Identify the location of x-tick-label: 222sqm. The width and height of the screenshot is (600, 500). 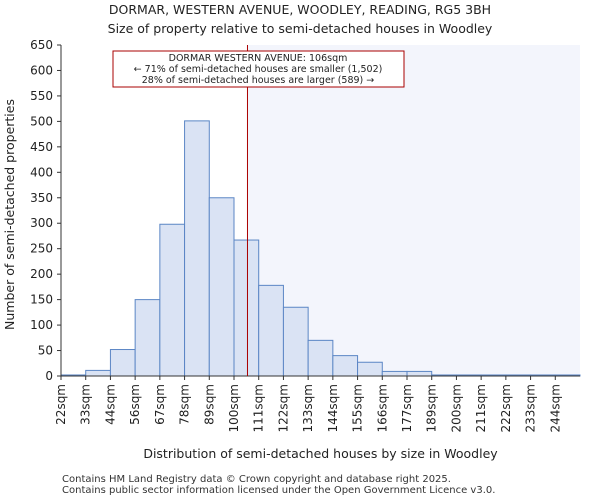
(506, 408).